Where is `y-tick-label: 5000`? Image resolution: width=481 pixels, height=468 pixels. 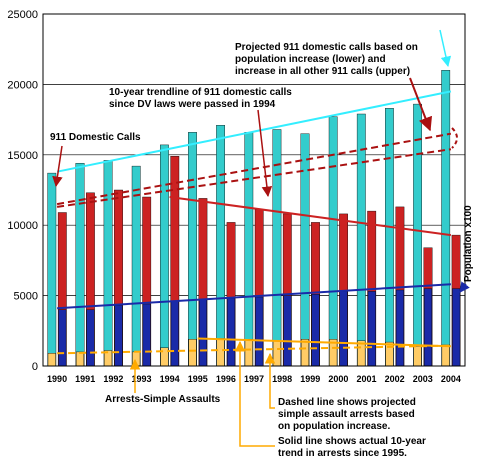 y-tick-label: 5000 is located at coordinates (26, 297).